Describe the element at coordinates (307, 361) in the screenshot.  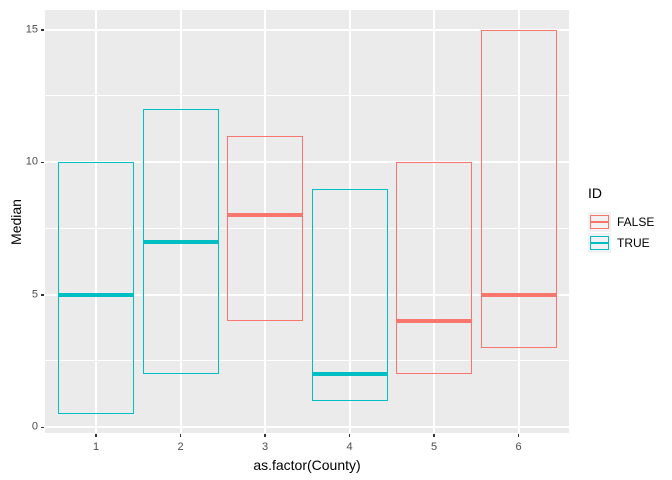
I see `minor-gridline-y-2.5` at that location.